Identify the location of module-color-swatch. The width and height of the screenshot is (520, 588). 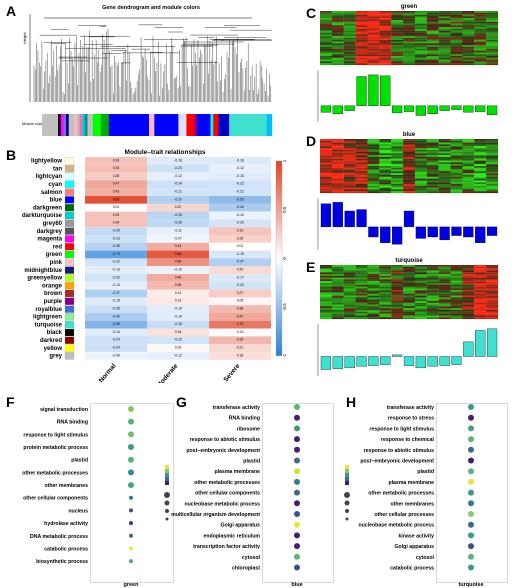
(69, 208).